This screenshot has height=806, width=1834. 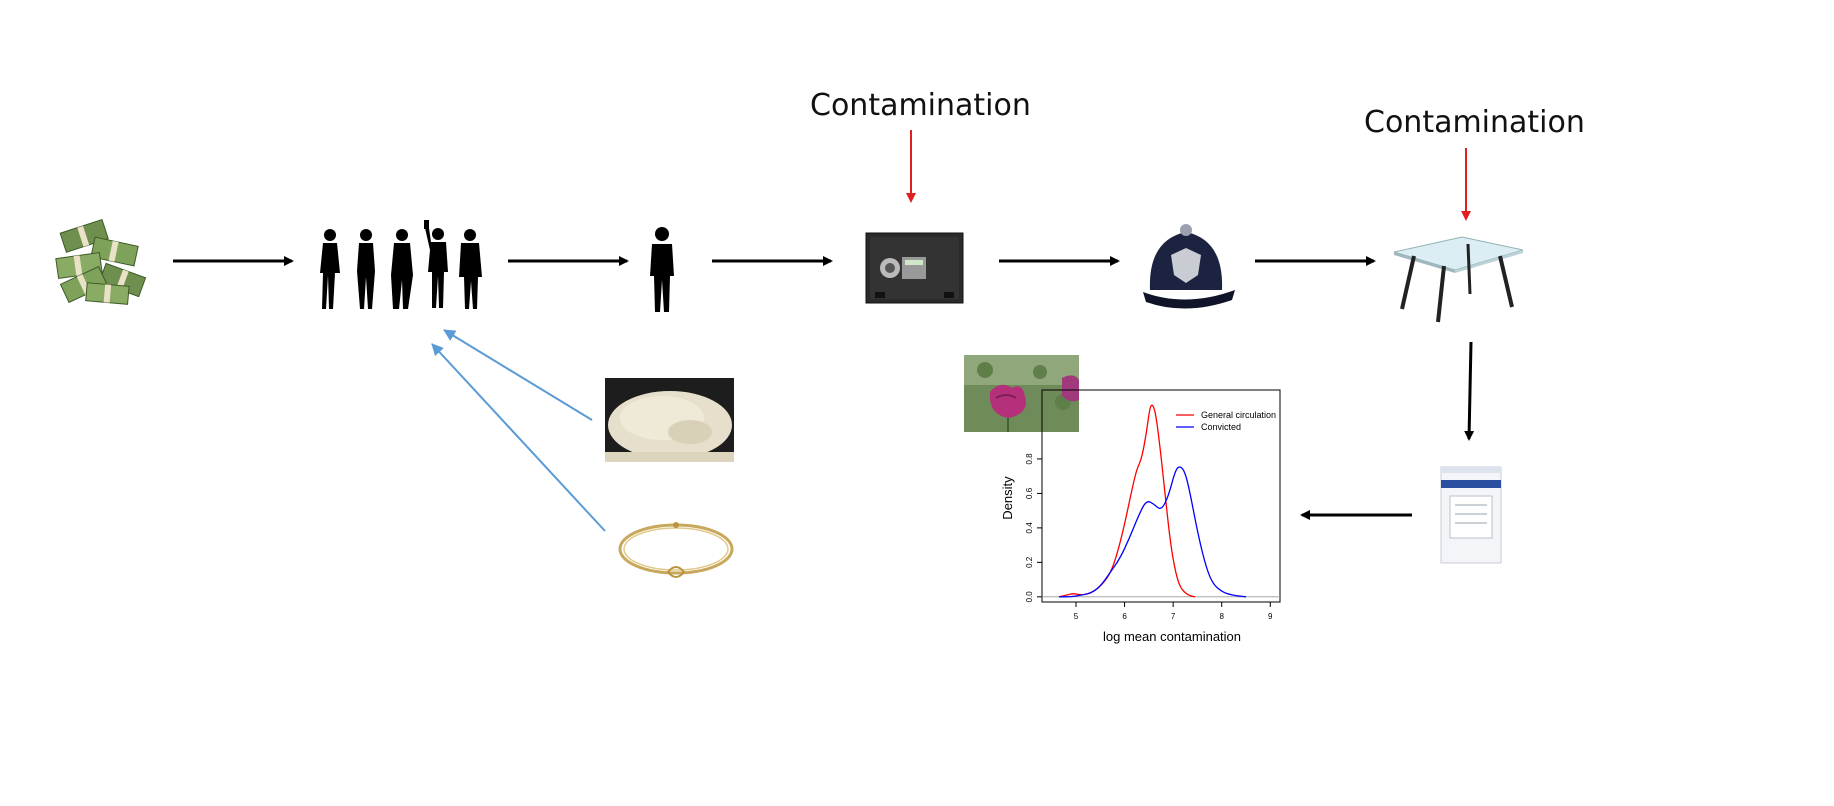 I want to click on safe-icon, so click(x=914, y=268).